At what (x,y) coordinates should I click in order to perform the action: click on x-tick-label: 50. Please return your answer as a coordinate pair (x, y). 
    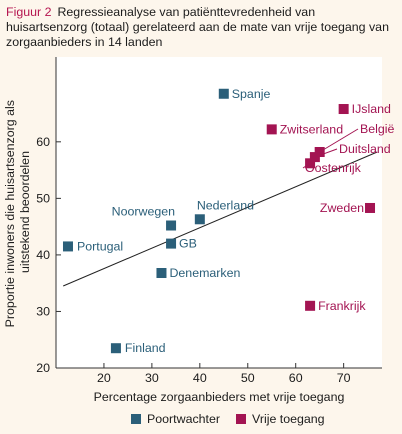
    Looking at the image, I should click on (248, 378).